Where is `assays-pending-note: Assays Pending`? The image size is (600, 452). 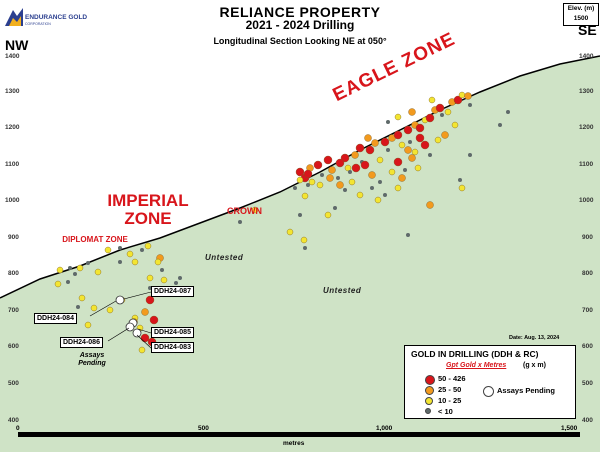 assays-pending-note: Assays Pending is located at coordinates (92, 360).